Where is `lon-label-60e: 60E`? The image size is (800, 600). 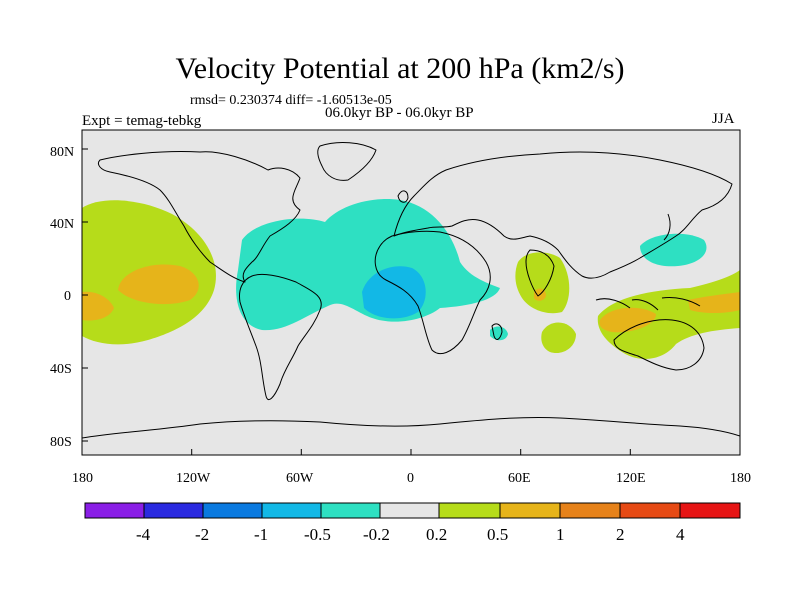
lon-label-60e: 60E is located at coordinates (519, 478).